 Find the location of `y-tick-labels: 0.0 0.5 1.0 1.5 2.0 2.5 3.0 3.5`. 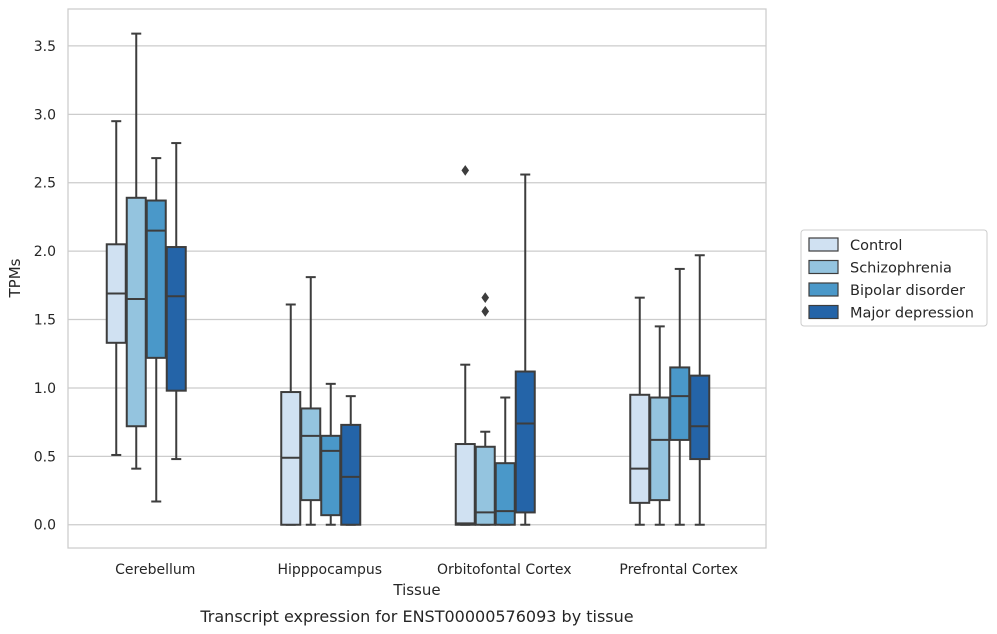

y-tick-labels: 0.0 0.5 1.0 1.5 2.0 2.5 3.0 3.5 is located at coordinates (45, 286).